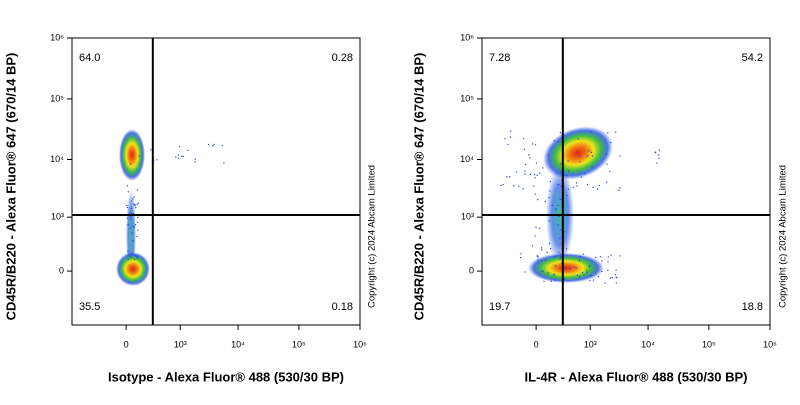 This screenshot has width=800, height=405. What do you see at coordinates (648, 344) in the screenshot?
I see `x-tick-label: 10⁴` at bounding box center [648, 344].